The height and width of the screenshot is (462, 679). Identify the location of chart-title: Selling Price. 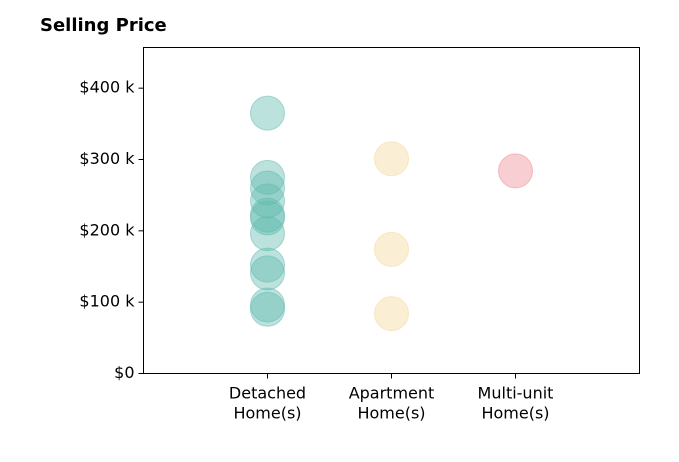
(103, 25).